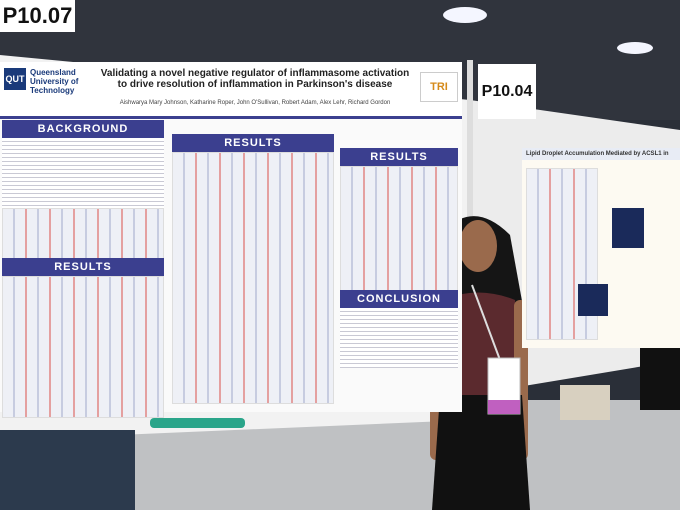 This screenshot has height=510, width=680. Describe the element at coordinates (507, 91) in the screenshot. I see `board-number: P10.04` at that location.